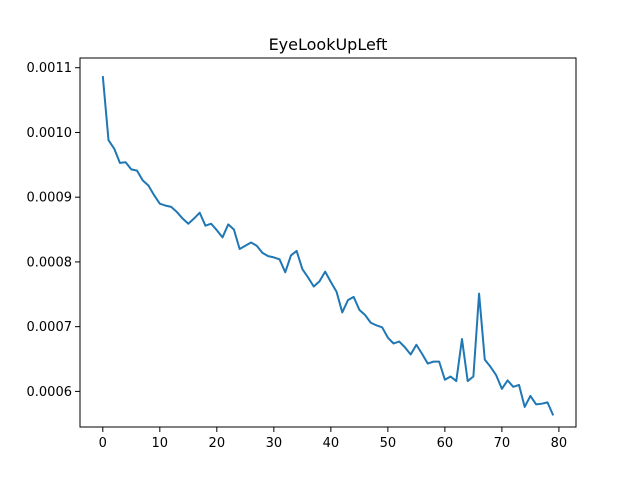 The width and height of the screenshot is (640, 480). I want to click on x-tick-label: 30, so click(274, 443).